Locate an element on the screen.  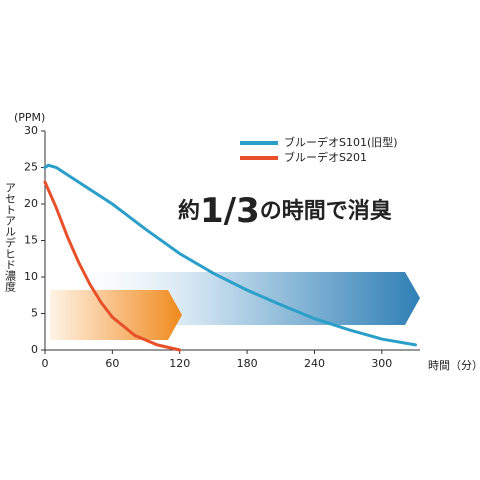
x-tick-label: 0 is located at coordinates (45, 363).